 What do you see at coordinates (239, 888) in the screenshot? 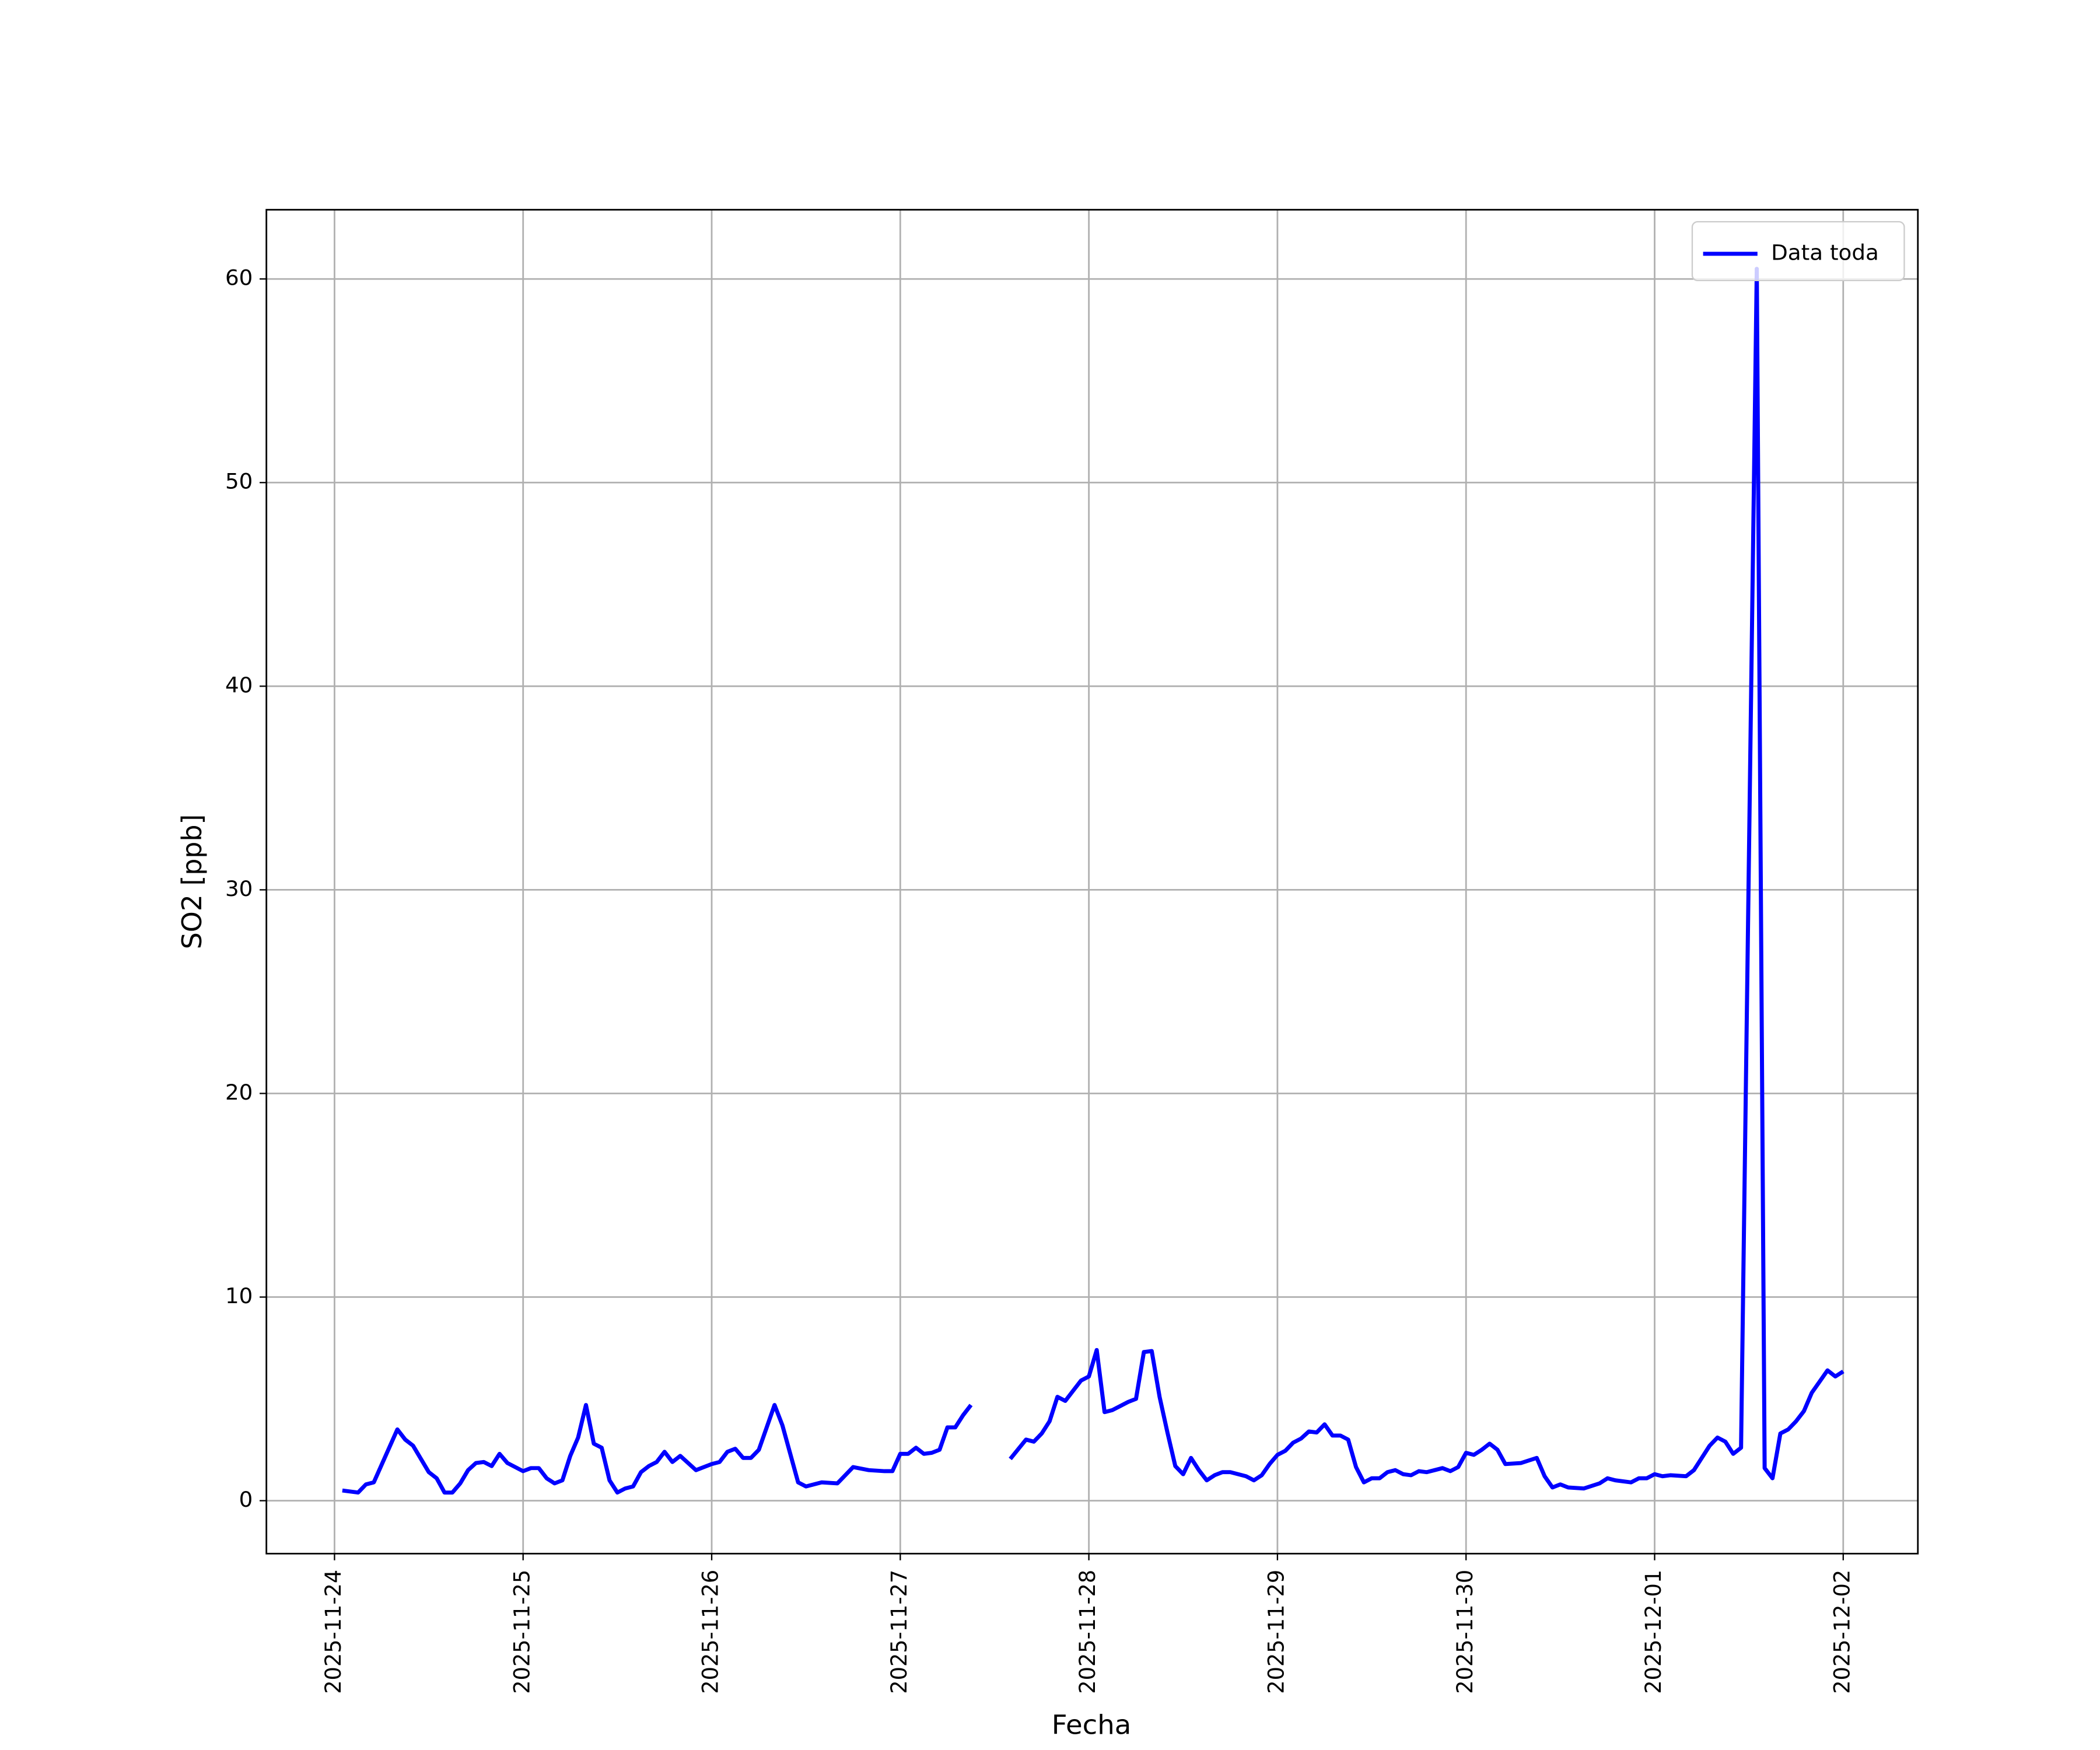
I see `y-tick-label: 30` at bounding box center [239, 888].